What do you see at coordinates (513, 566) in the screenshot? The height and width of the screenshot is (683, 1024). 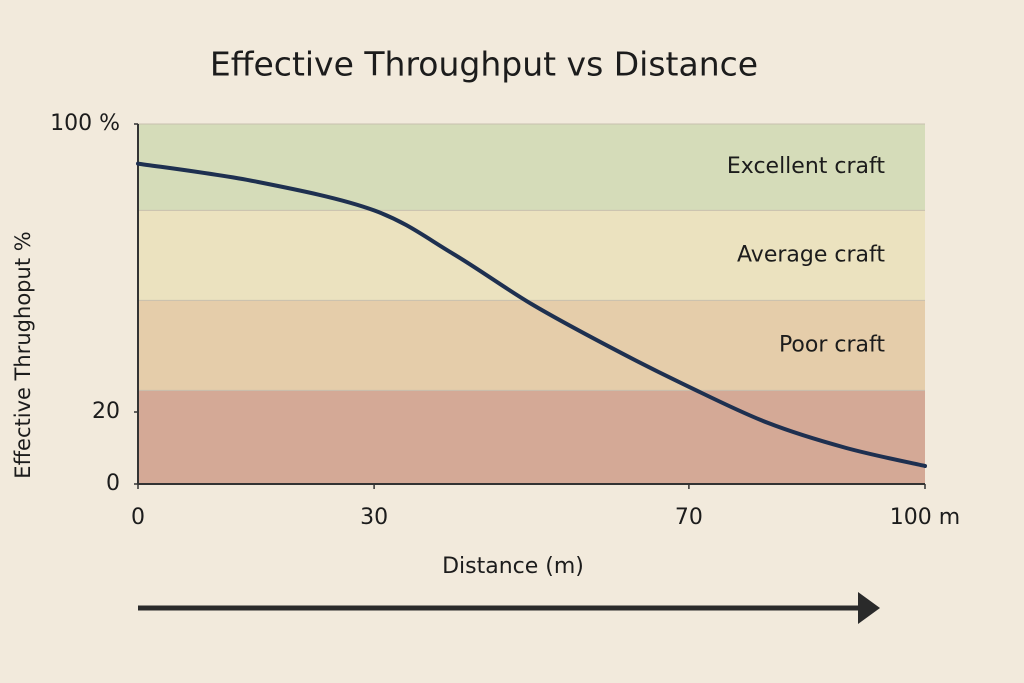 I see `x-axis-label: Distance (m)` at bounding box center [513, 566].